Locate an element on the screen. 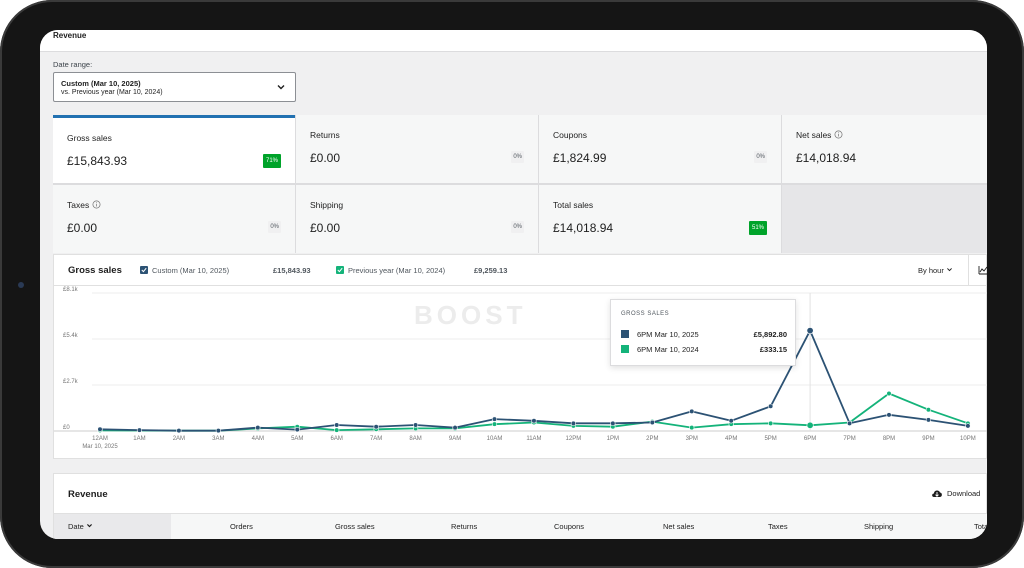  x-tick-sublabel: Mar 10, 2025 is located at coordinates (100, 447).